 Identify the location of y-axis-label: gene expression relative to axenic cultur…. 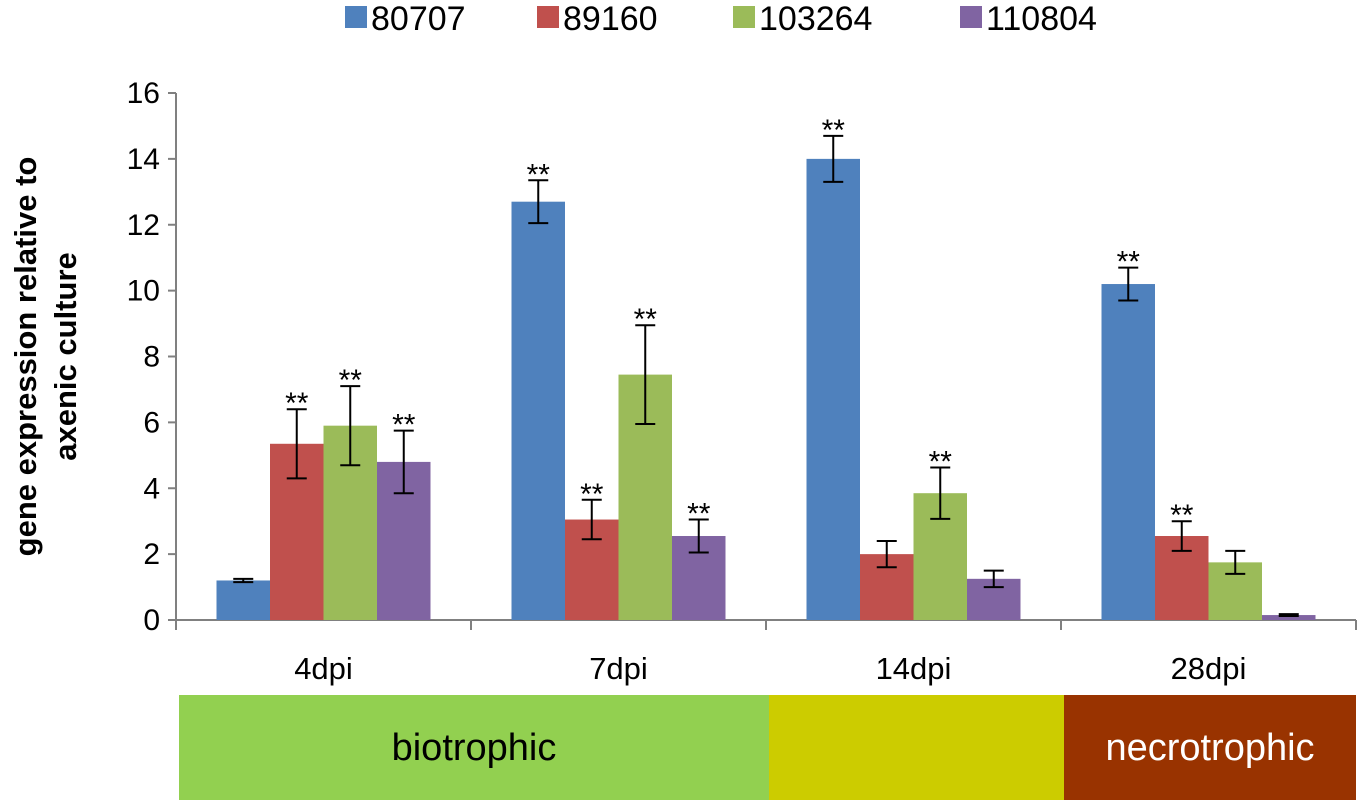
(45, 357).